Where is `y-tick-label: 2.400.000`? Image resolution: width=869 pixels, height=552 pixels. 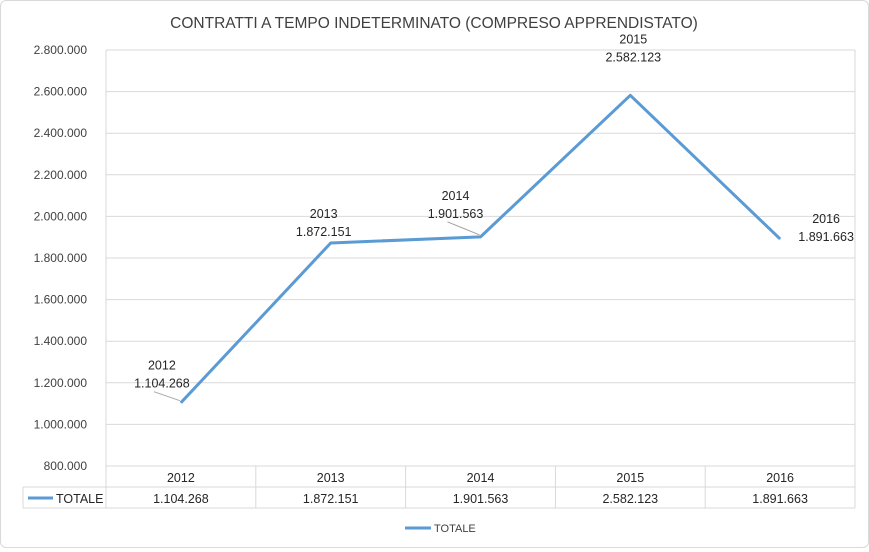 y-tick-label: 2.400.000 is located at coordinates (61, 133).